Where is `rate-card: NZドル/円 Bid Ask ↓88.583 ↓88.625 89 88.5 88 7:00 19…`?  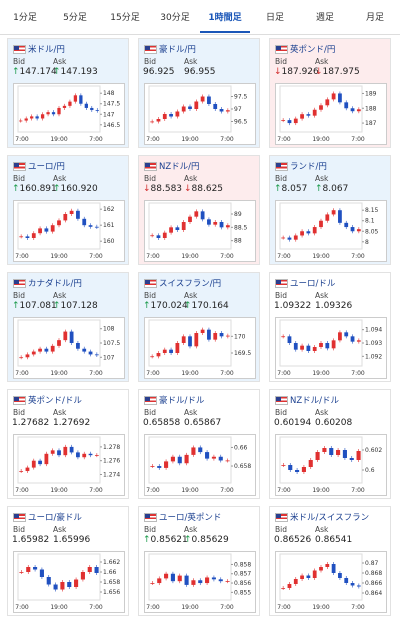
rate-card: NZドル/円 Bid Ask ↓88.583 ↓88.625 89 88.5 88 7:00 19… is located at coordinates (199, 210).